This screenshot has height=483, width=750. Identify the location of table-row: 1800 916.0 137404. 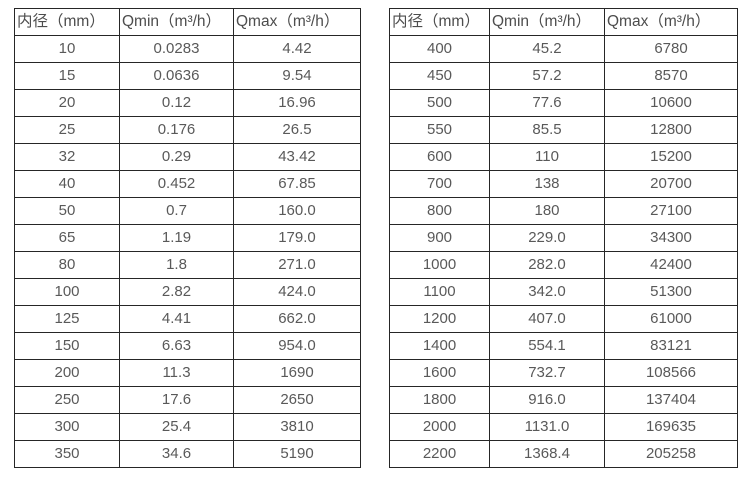
(563, 400).